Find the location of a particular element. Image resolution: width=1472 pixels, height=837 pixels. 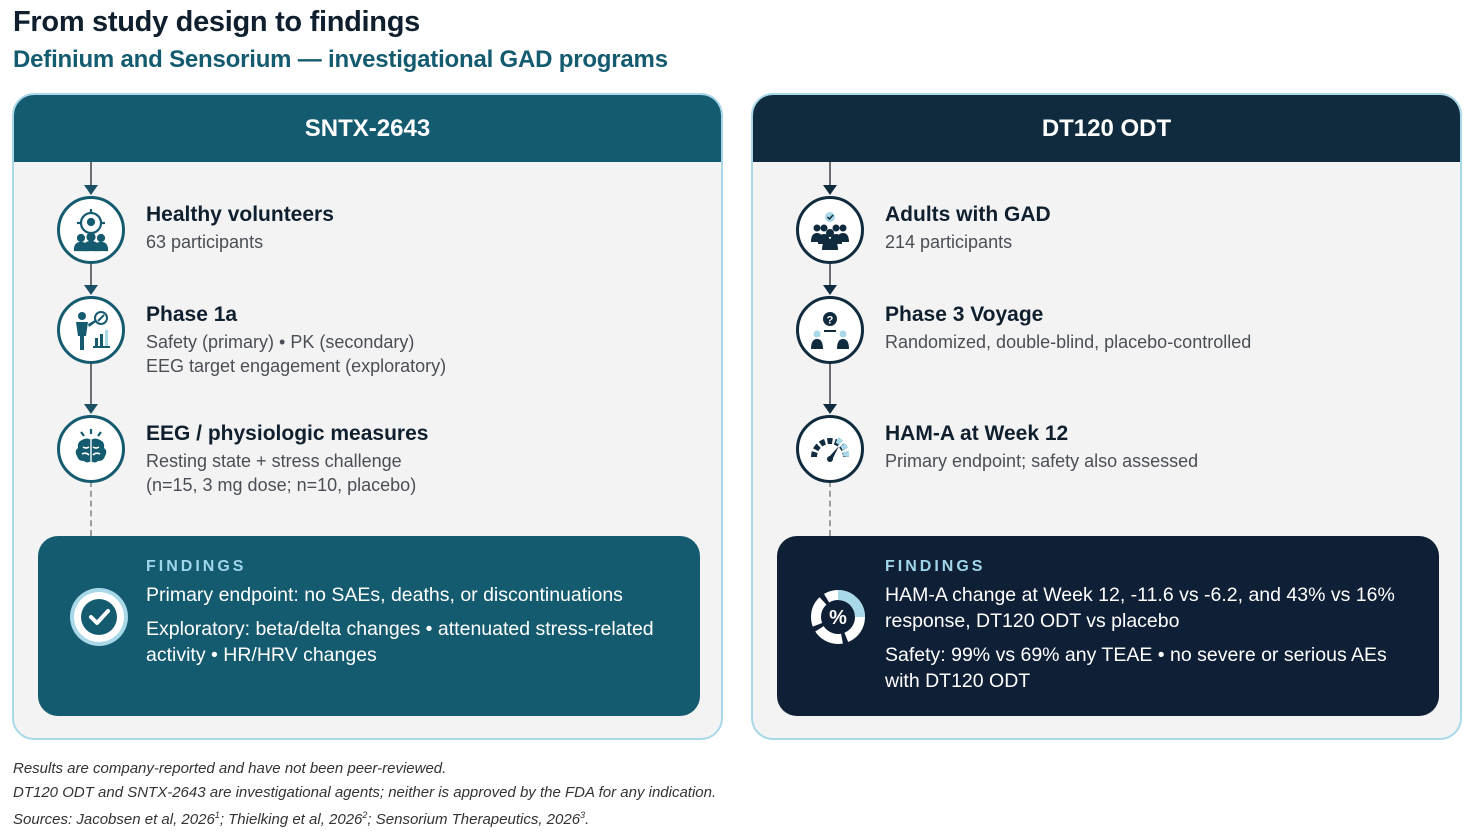

step-detail: (n=15, 3 mg dose; n=10, placebo) is located at coordinates (281, 485).